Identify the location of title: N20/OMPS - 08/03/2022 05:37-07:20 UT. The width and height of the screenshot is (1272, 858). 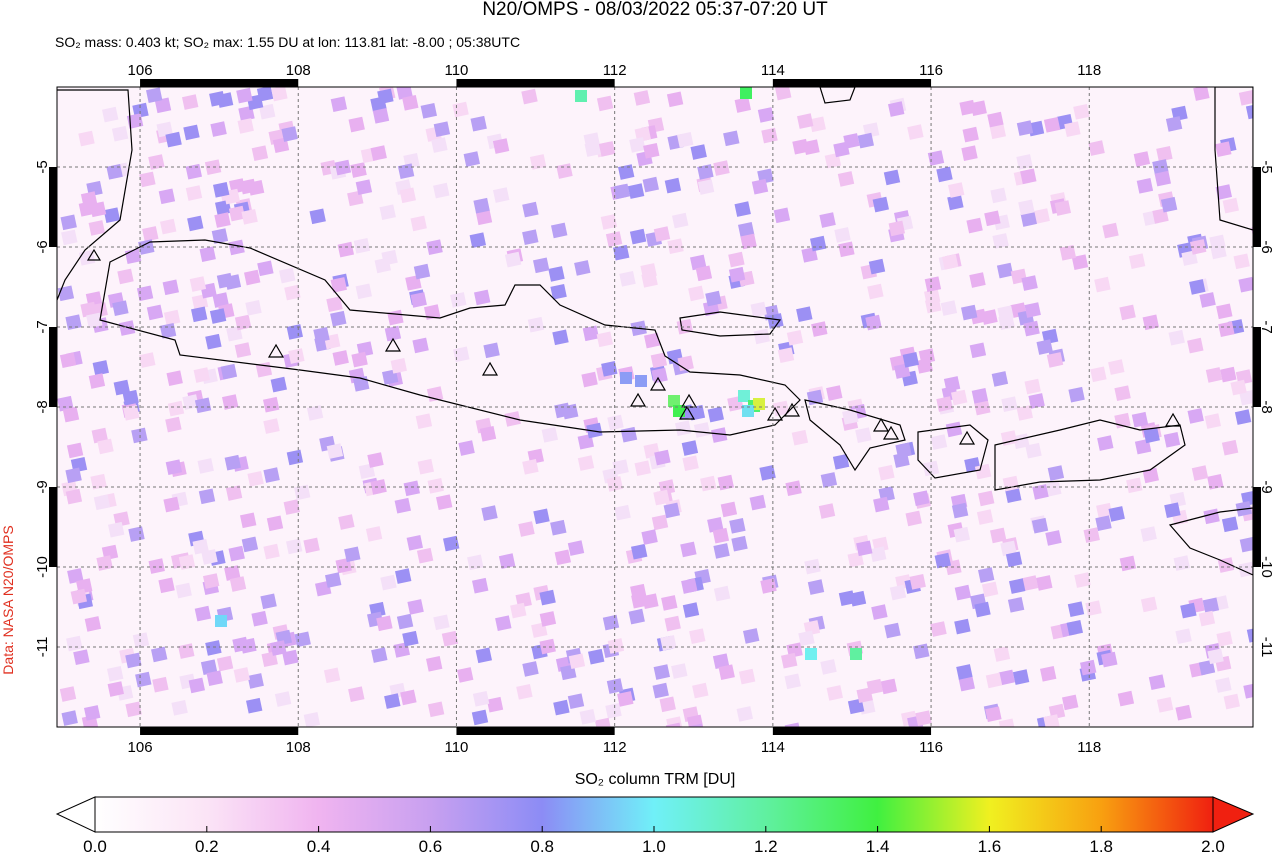
(655, 10).